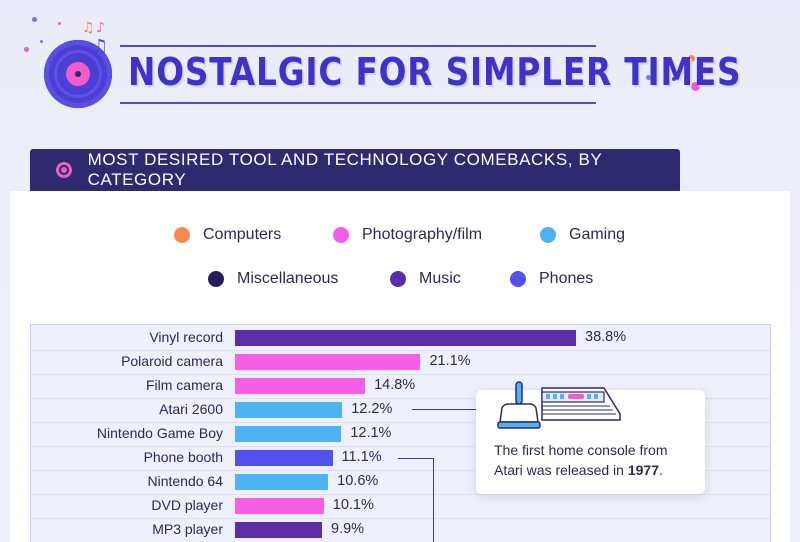 This screenshot has height=542, width=800. Describe the element at coordinates (566, 278) in the screenshot. I see `legend-label: Phones` at that location.